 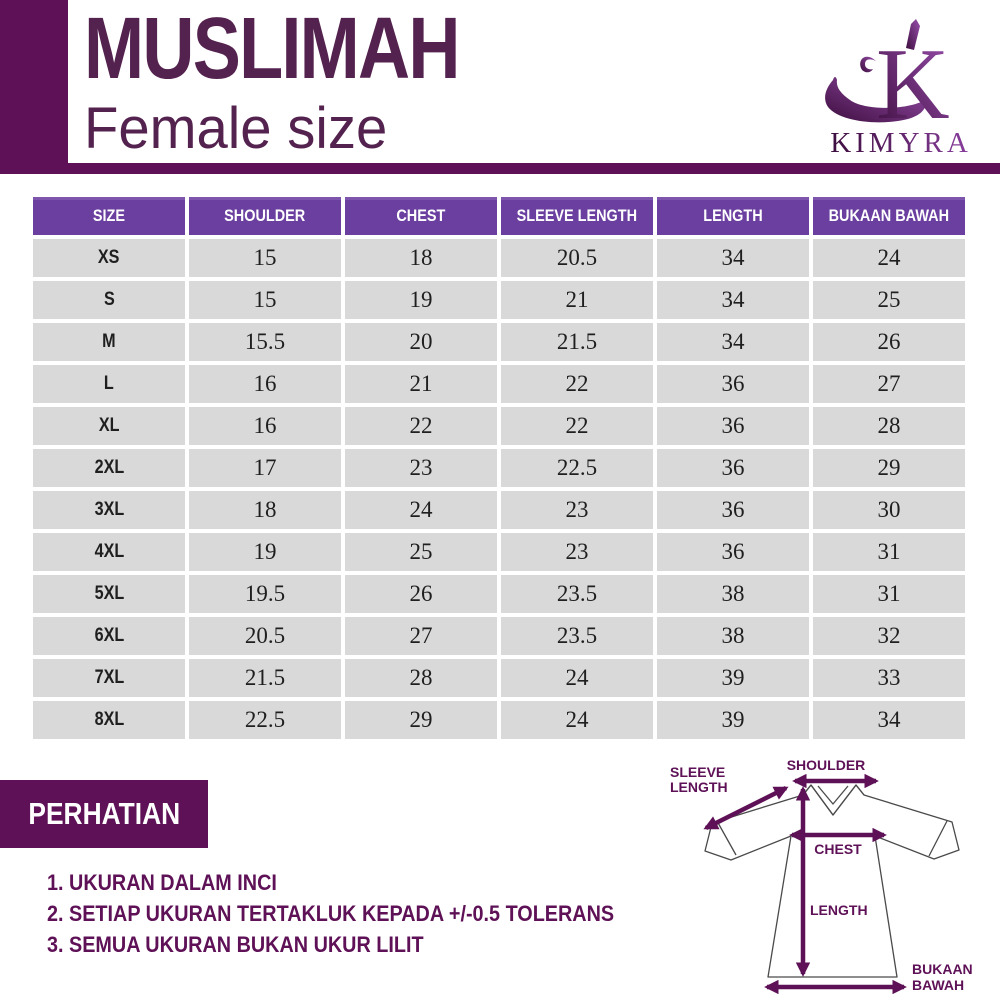 What do you see at coordinates (109, 594) in the screenshot?
I see `size-label: 5XL` at bounding box center [109, 594].